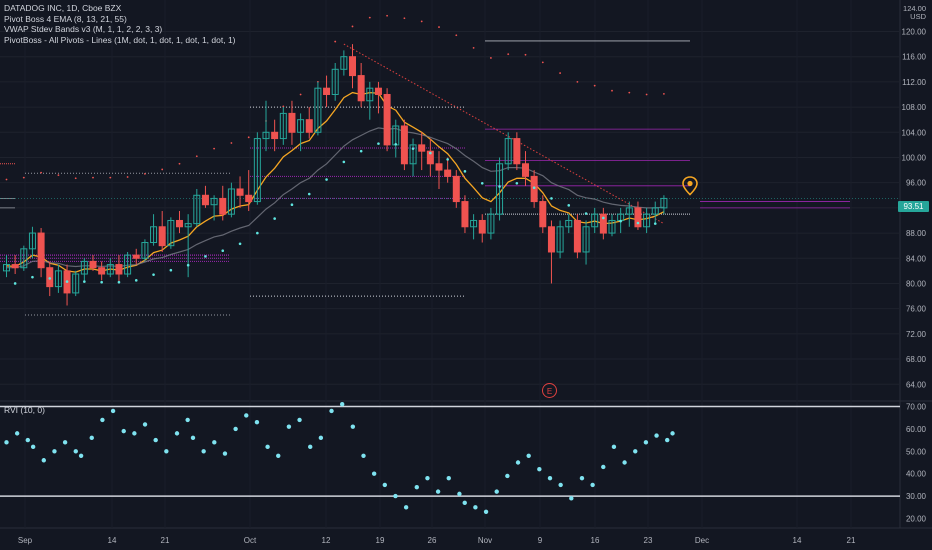  Describe the element at coordinates (690, 186) in the screenshot. I see `alert-pin-icon` at that location.